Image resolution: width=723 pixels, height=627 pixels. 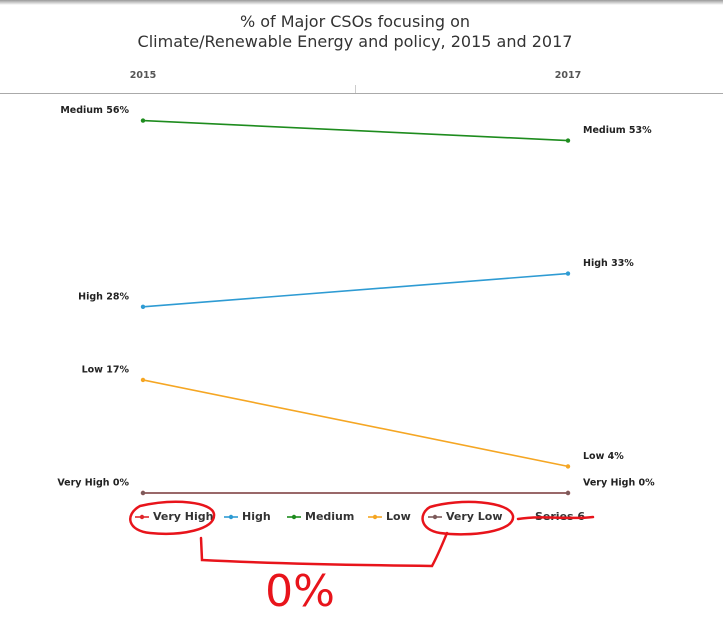 What do you see at coordinates (300, 591) in the screenshot?
I see `annotation: 0%` at bounding box center [300, 591].